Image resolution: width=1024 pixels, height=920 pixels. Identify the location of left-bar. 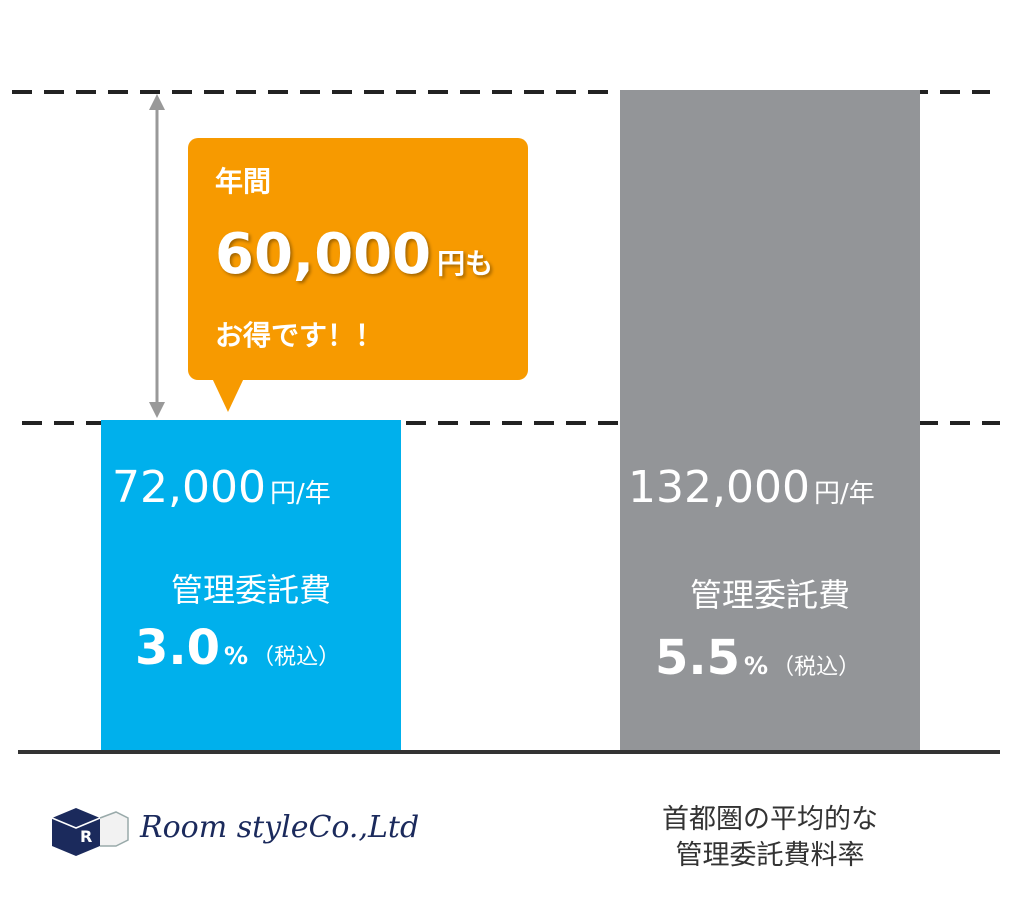
(251, 585).